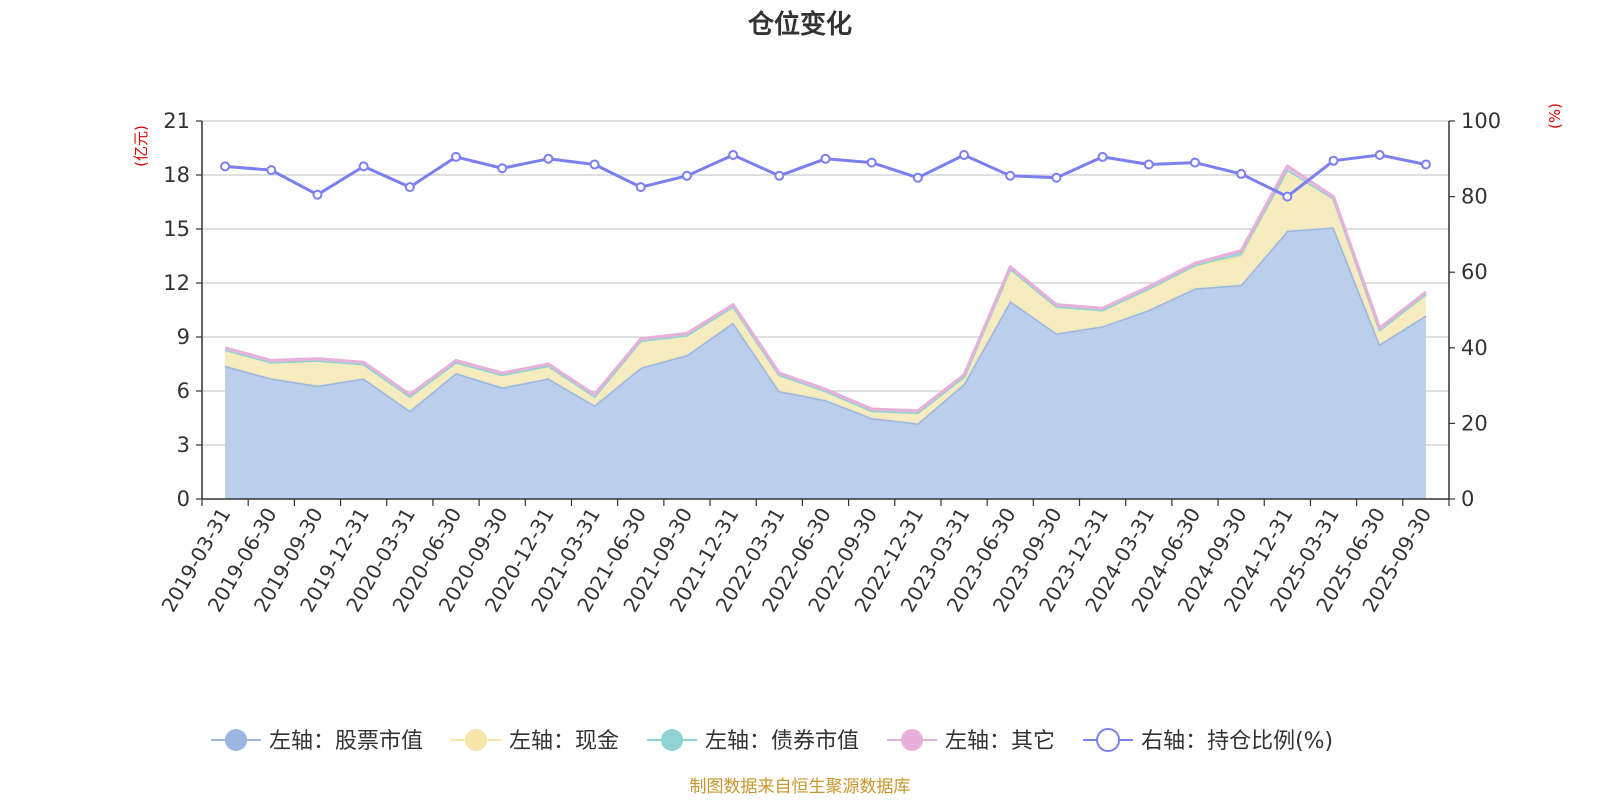 The height and width of the screenshot is (800, 1600). I want to click on right-axis-tick-label: 100, so click(1481, 121).